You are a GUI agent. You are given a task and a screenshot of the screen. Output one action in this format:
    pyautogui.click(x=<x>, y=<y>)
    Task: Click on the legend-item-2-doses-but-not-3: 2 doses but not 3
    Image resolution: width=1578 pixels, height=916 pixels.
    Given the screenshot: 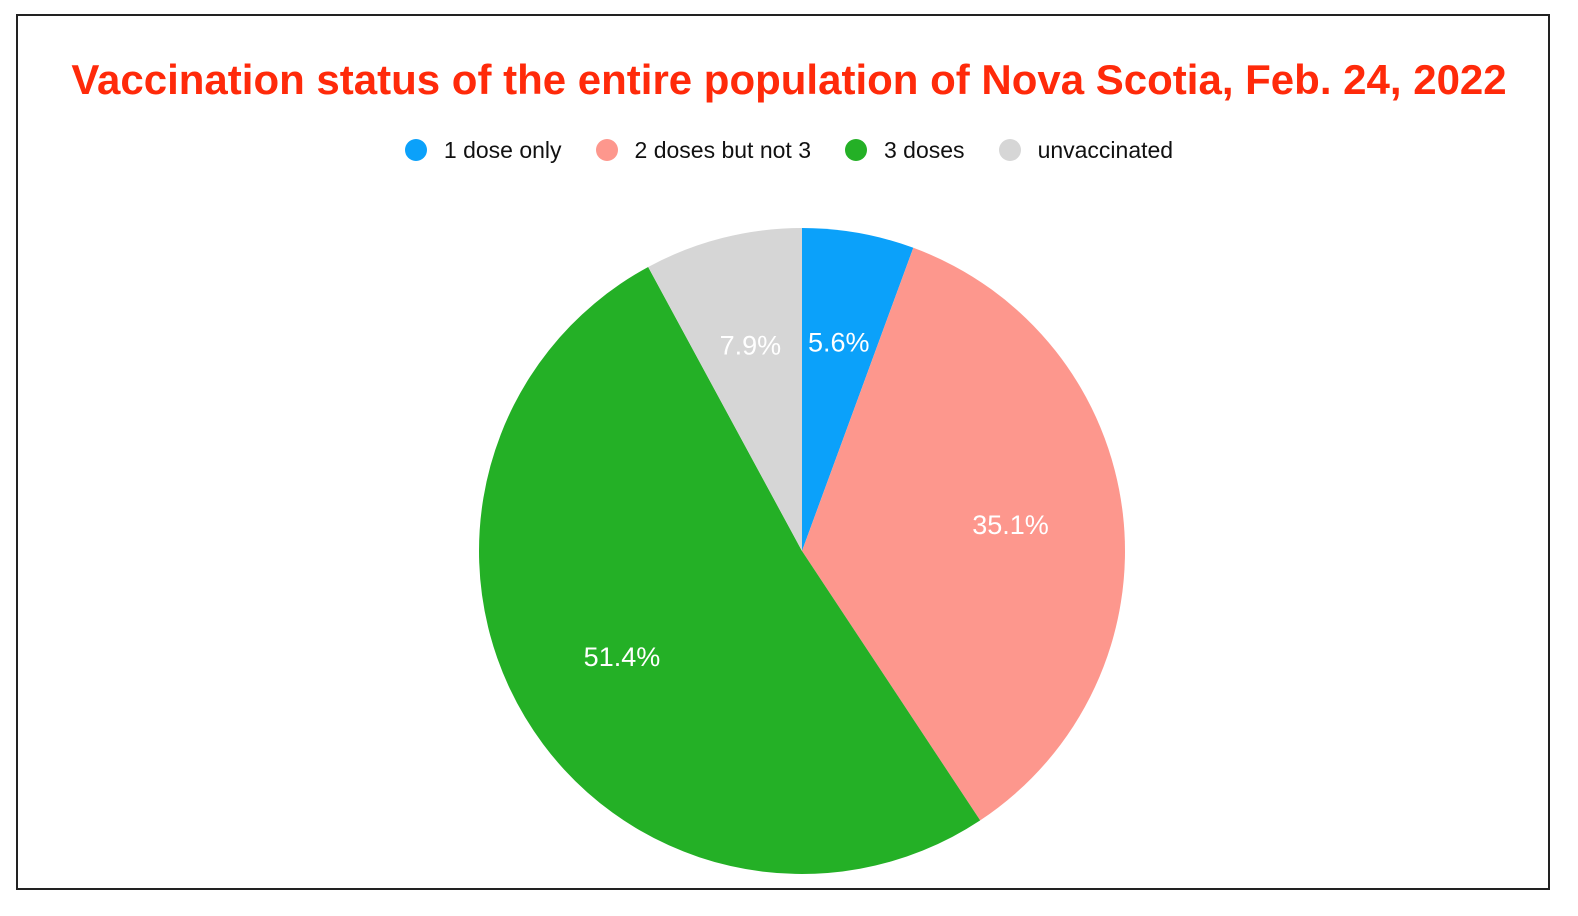 What is the action you would take?
    pyautogui.click(x=703, y=150)
    